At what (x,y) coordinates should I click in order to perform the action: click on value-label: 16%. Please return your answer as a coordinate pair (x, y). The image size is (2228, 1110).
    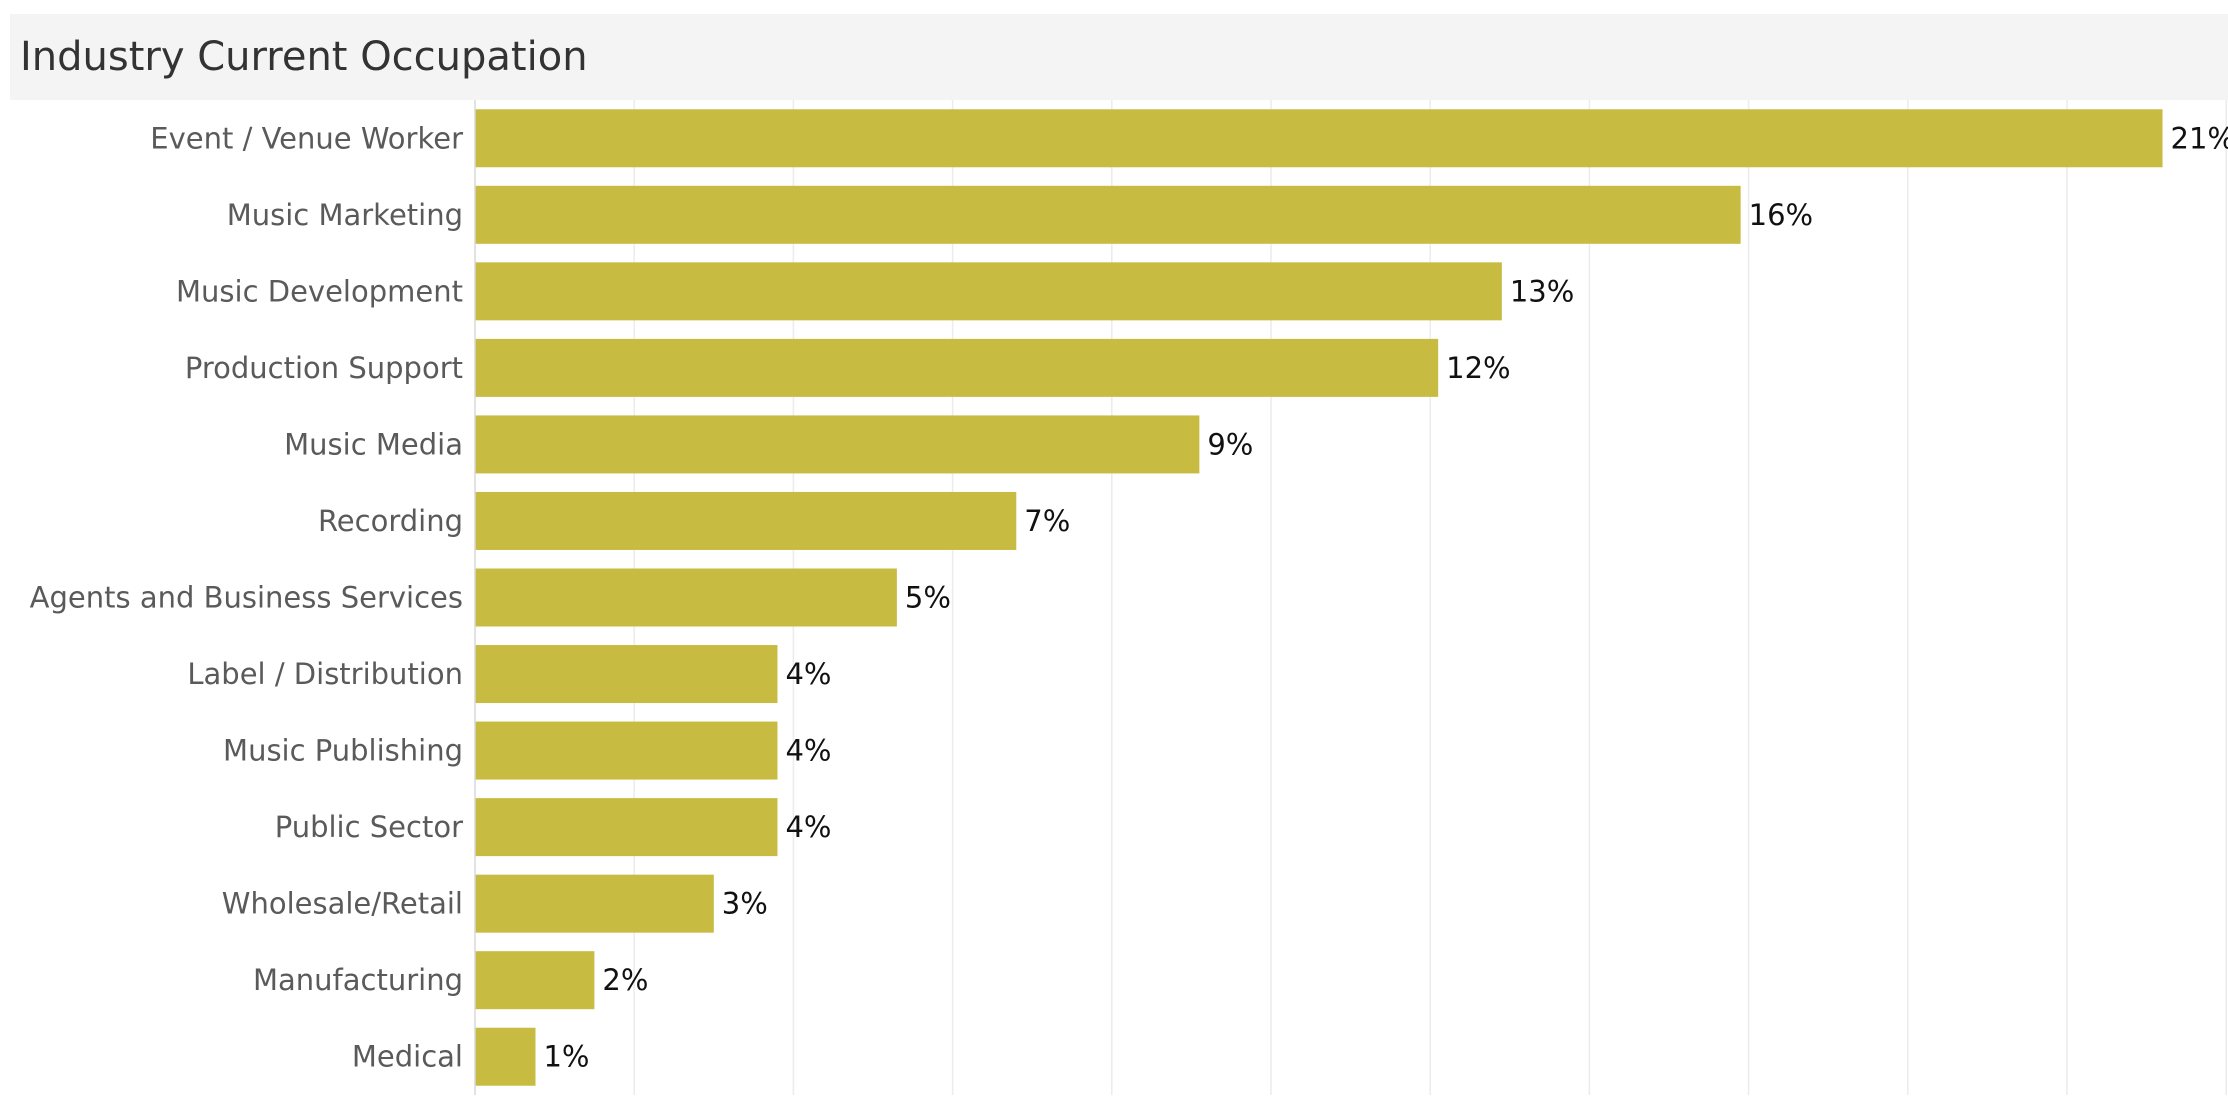
    Looking at the image, I should click on (1781, 215).